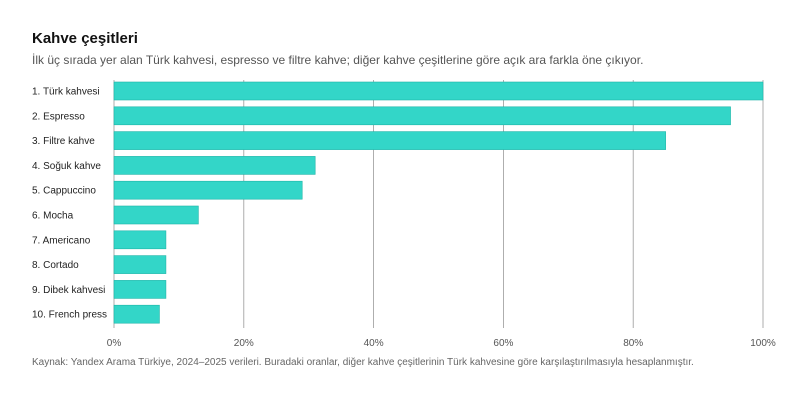 The width and height of the screenshot is (800, 400). I want to click on x-tick-label: 100%, so click(763, 343).